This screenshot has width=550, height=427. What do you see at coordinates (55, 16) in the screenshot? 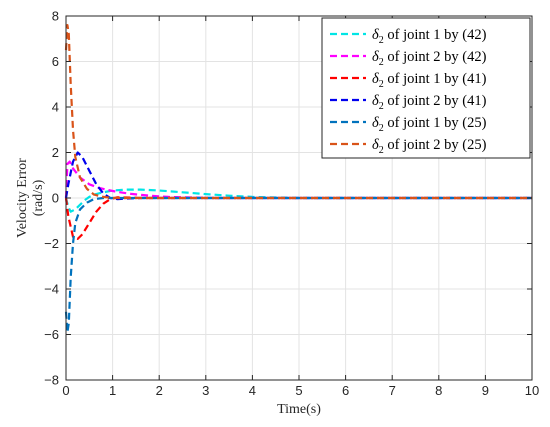
I see `y-tick-label: 8` at bounding box center [55, 16].